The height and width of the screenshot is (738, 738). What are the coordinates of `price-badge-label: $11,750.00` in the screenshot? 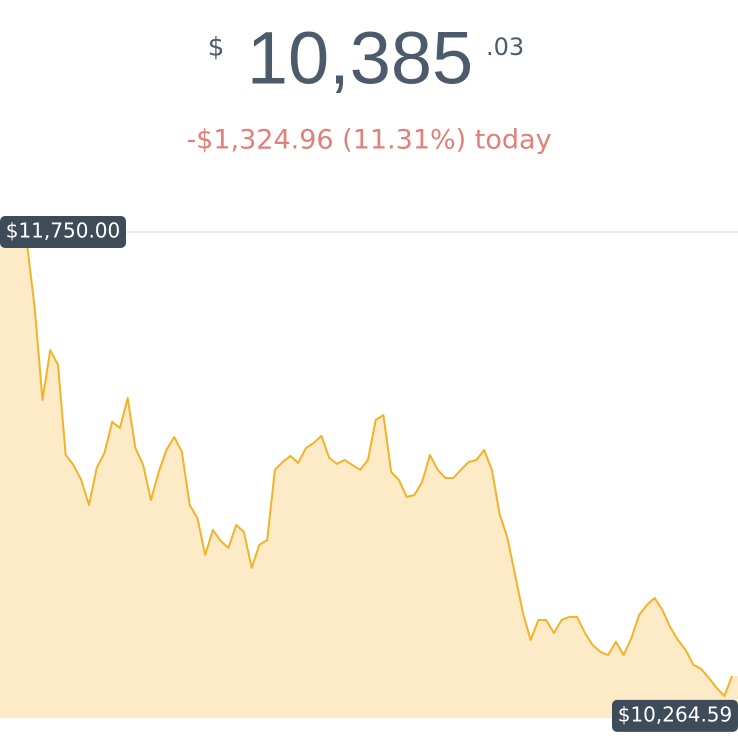 It's located at (63, 231).